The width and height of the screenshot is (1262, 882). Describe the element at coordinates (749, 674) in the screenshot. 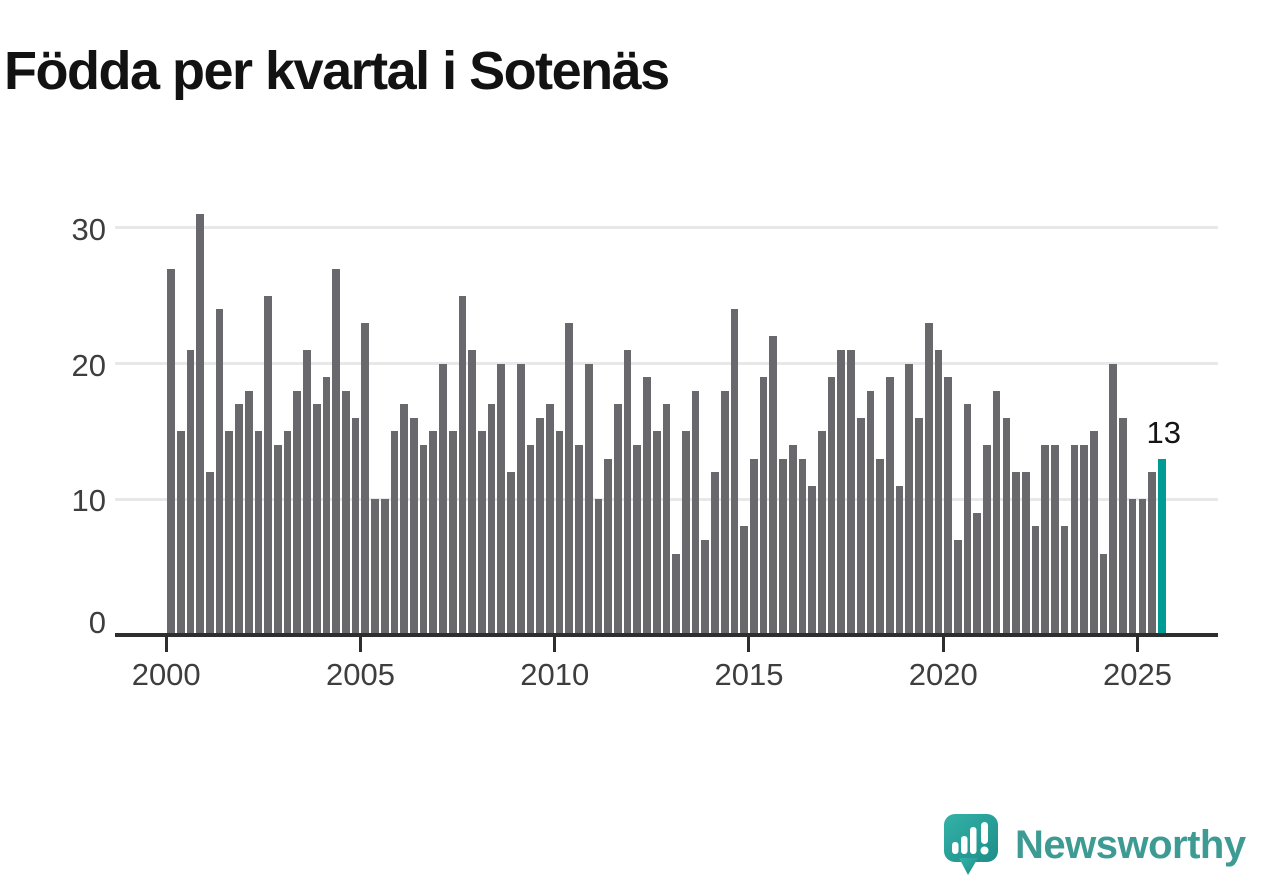

I see `x-axis-tick-label: 2015` at that location.